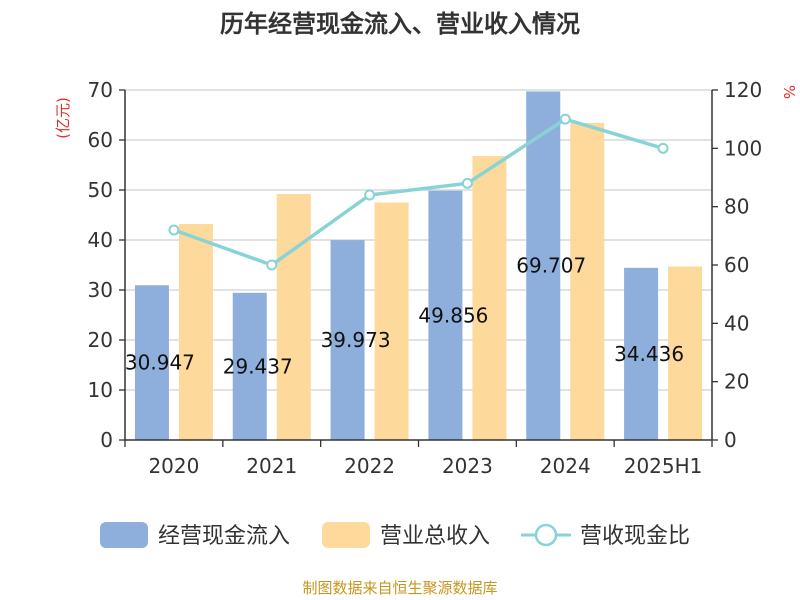 The height and width of the screenshot is (600, 800). Describe the element at coordinates (224, 536) in the screenshot. I see `legend-label-cash-inflow: 经营现金流入` at that location.